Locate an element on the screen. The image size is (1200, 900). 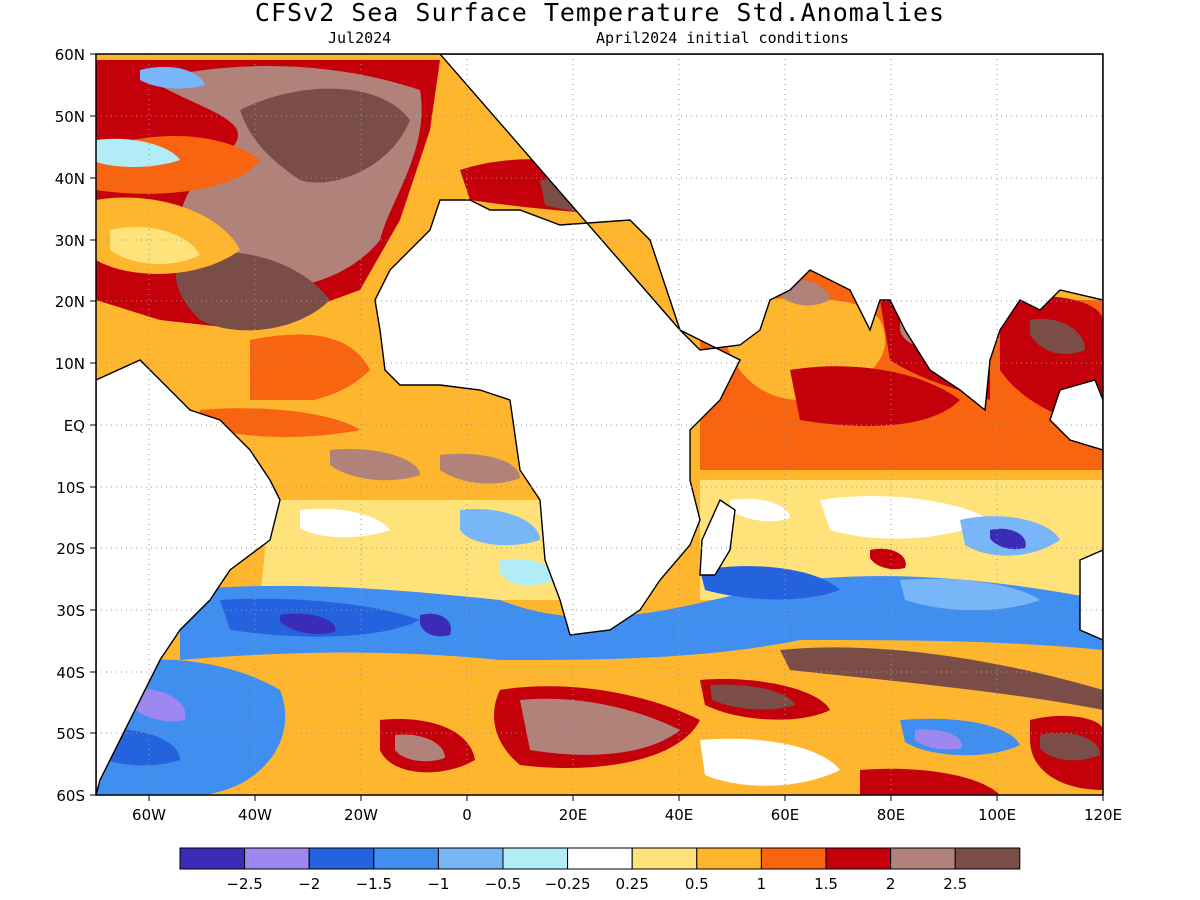
colorbar-label: −2.5 is located at coordinates (244, 884).